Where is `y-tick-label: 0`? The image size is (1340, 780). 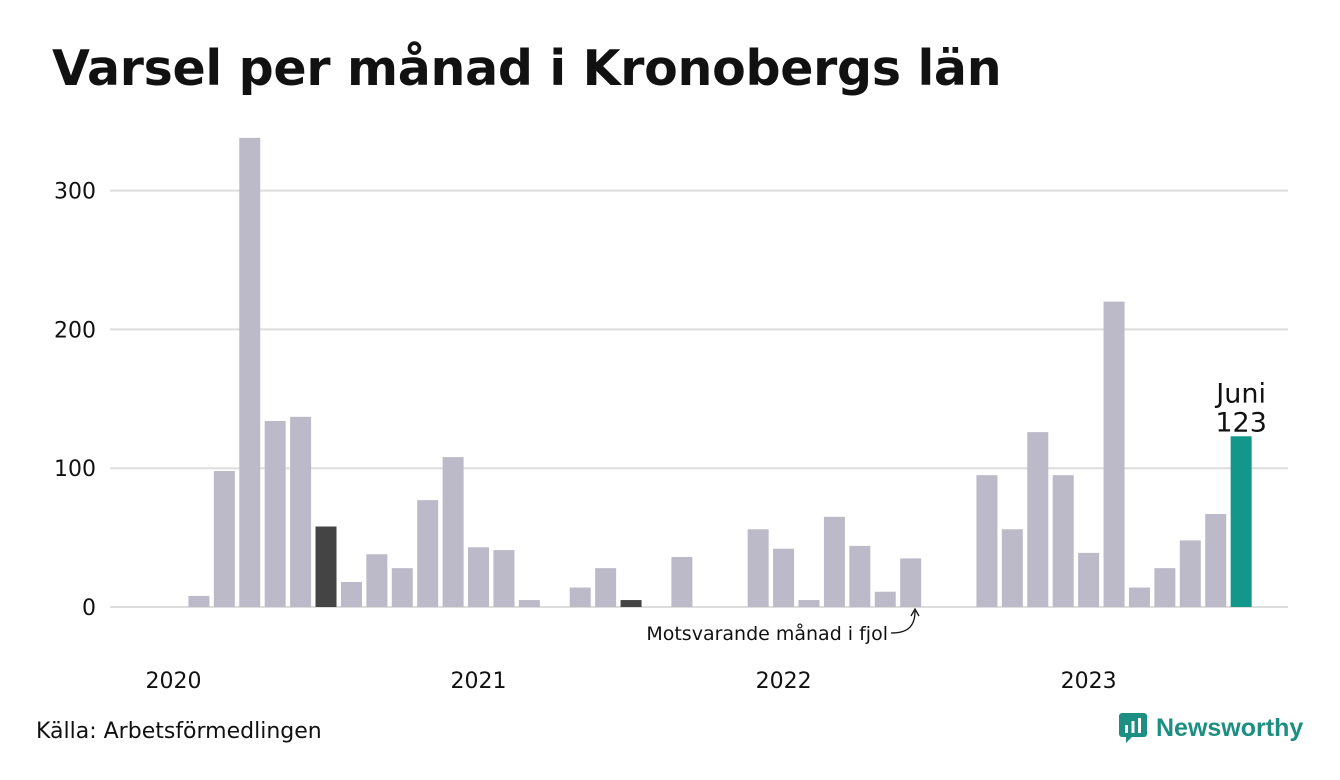 y-tick-label: 0 is located at coordinates (89, 608).